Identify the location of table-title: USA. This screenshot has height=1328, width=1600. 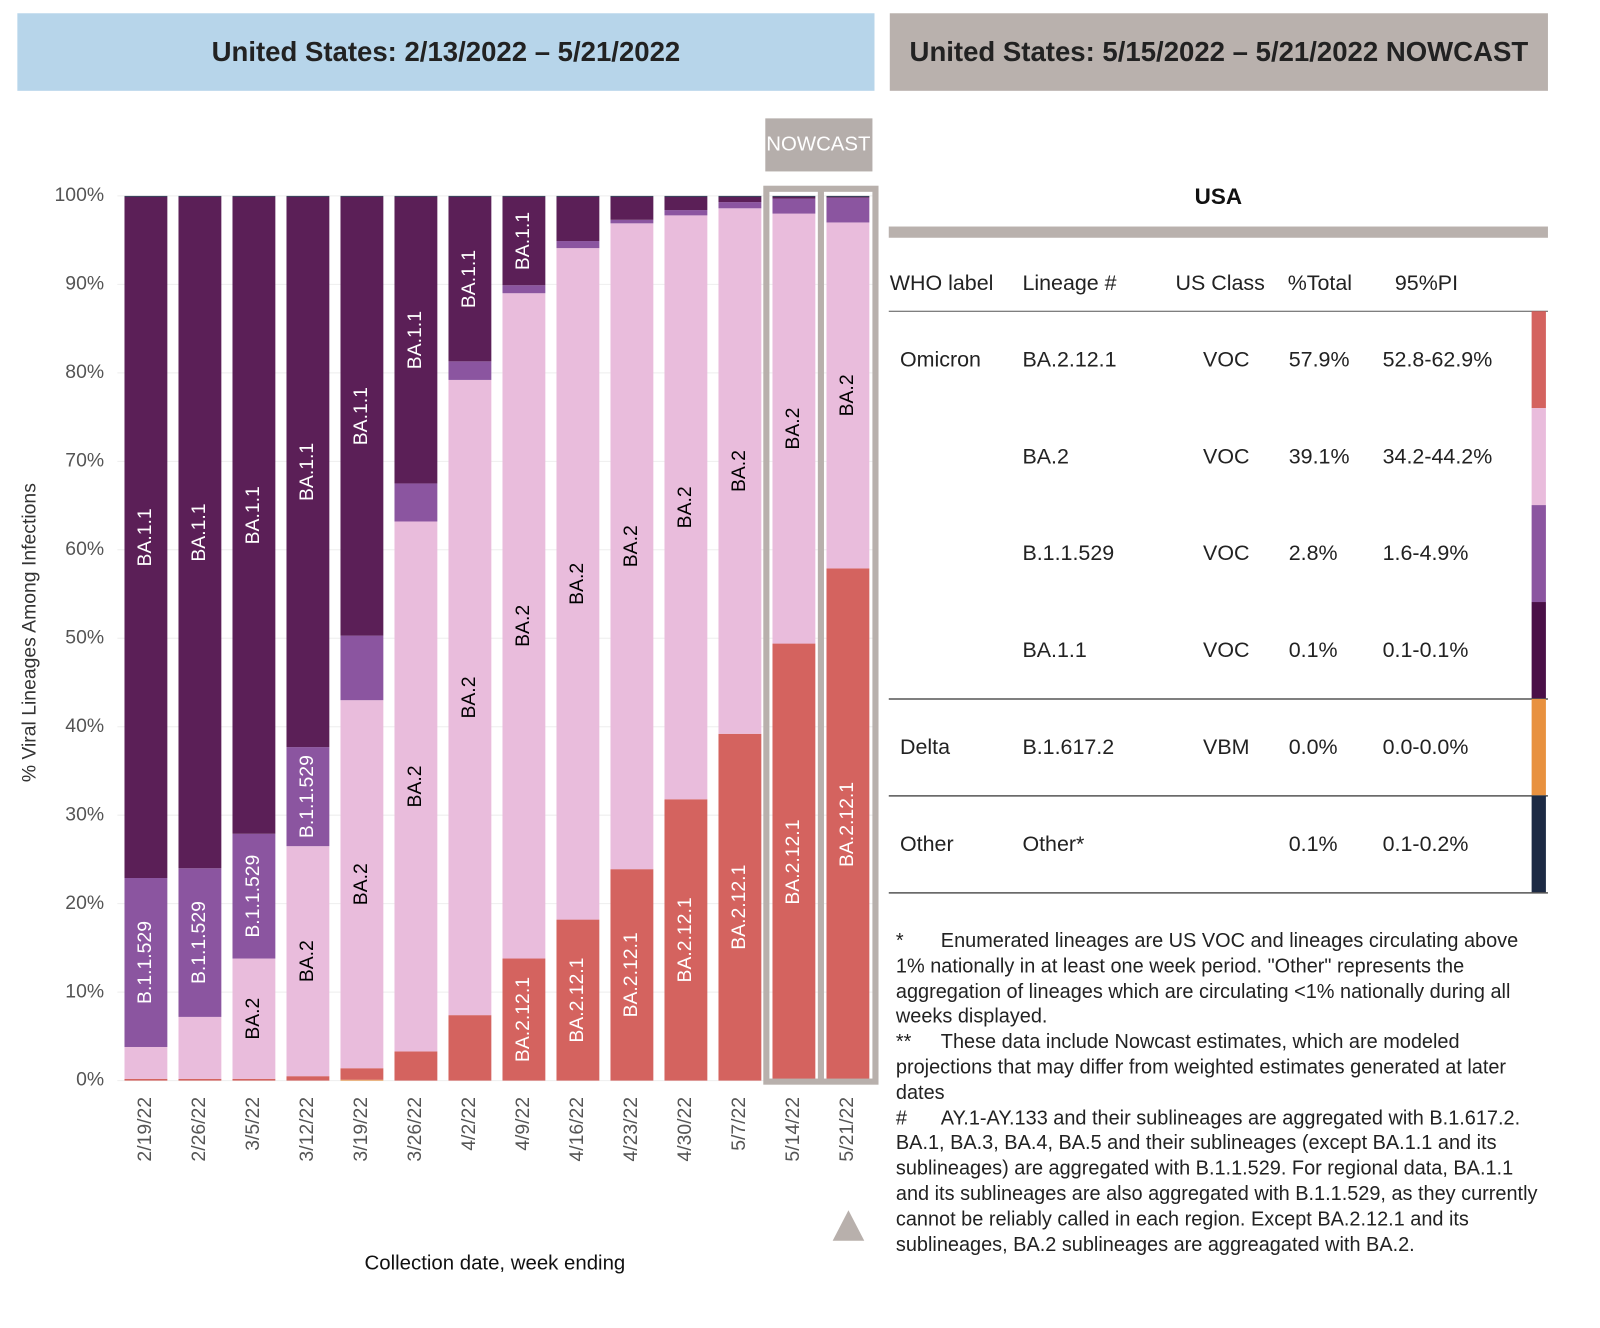
(1218, 196).